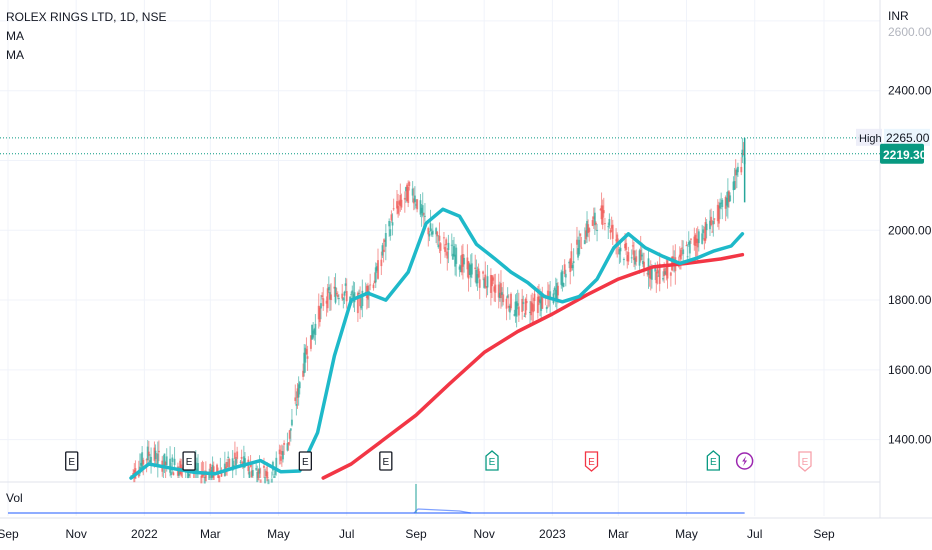 The width and height of the screenshot is (932, 550). What do you see at coordinates (76, 534) in the screenshot?
I see `x-tick-label: Nov` at bounding box center [76, 534].